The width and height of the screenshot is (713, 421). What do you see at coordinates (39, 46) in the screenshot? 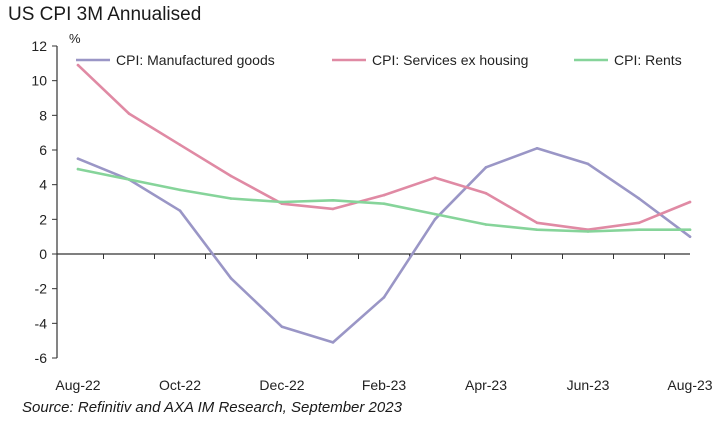
I see `y-tick-label: 12` at bounding box center [39, 46].